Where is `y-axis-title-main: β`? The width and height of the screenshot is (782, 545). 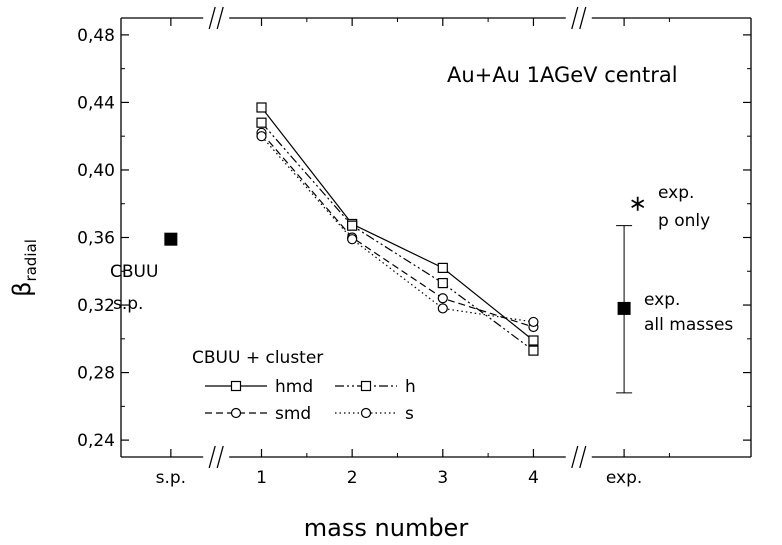
y-axis-title-main: β is located at coordinates (22, 289).